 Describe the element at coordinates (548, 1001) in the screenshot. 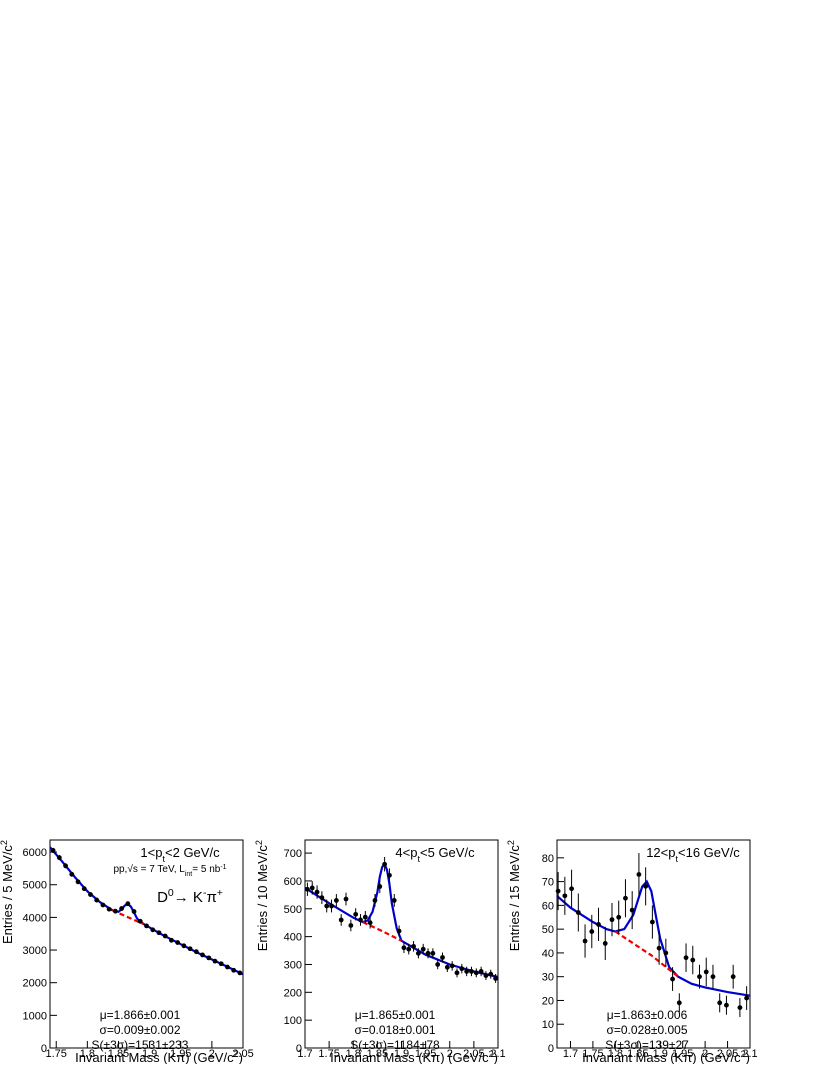

I see `y-tick-label: 20` at that location.